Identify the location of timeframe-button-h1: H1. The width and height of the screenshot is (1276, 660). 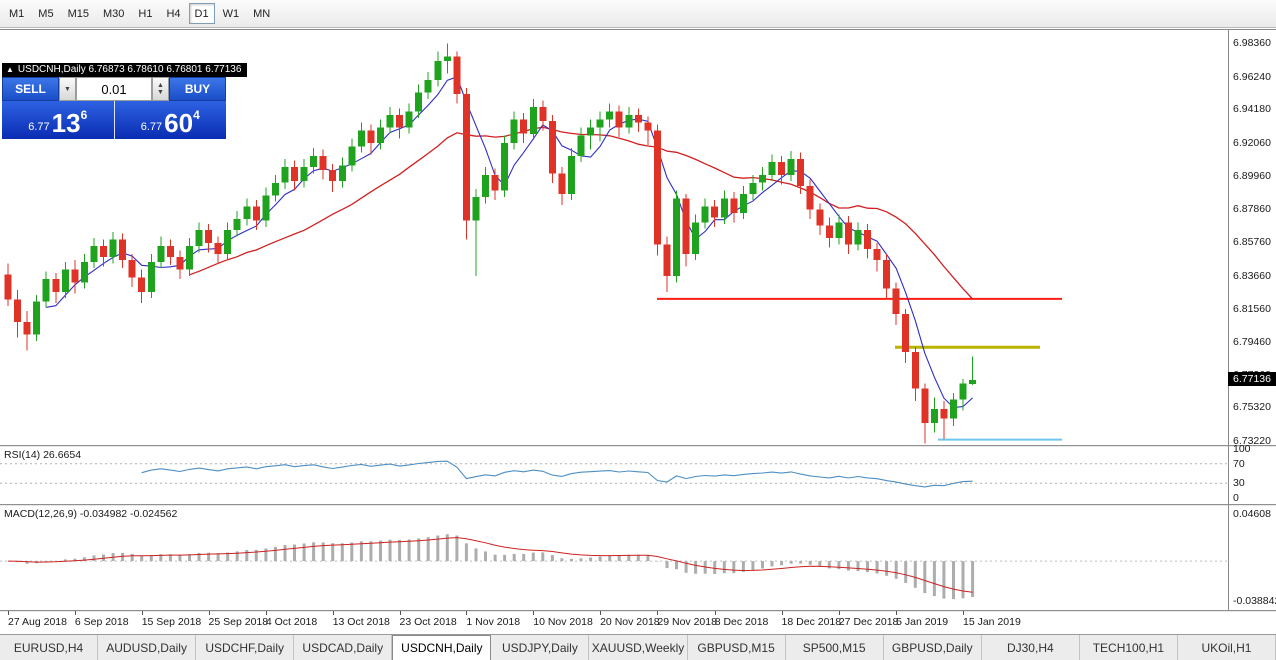
(145, 13).